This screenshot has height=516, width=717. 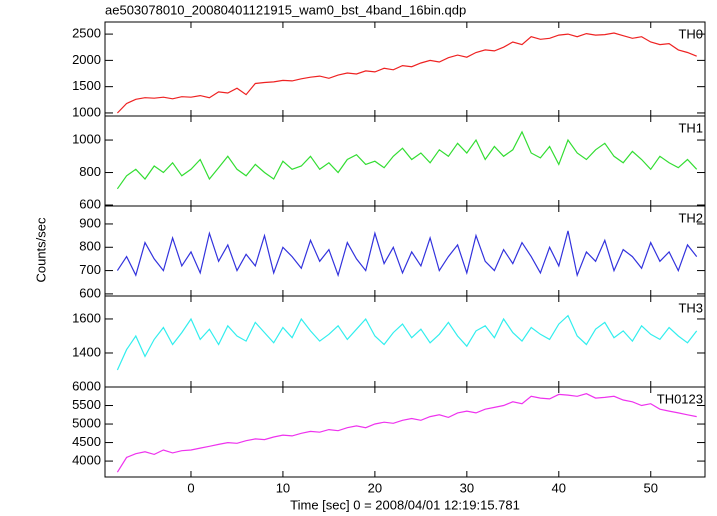 What do you see at coordinates (86, 317) in the screenshot?
I see `y-tick-label: 1600` at bounding box center [86, 317].